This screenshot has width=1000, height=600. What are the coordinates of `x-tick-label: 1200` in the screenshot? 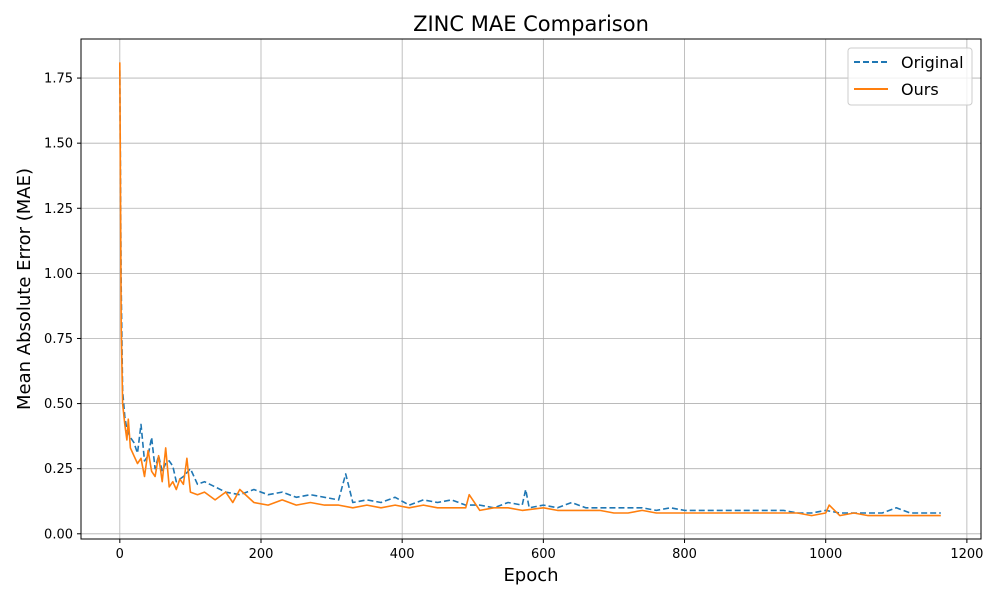 It's located at (966, 554).